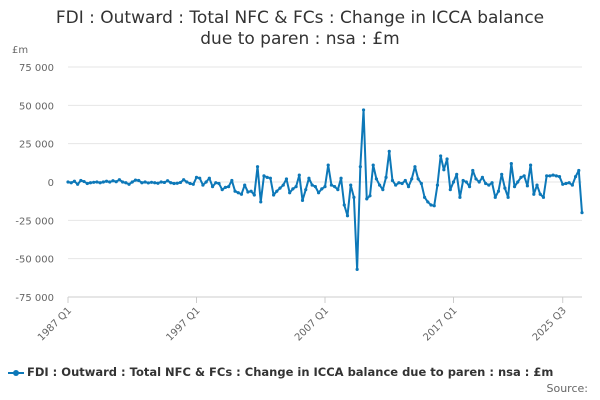 This screenshot has width=600, height=400. What do you see at coordinates (441, 324) in the screenshot?
I see `x-tick-label: 2017 Q1` at bounding box center [441, 324].